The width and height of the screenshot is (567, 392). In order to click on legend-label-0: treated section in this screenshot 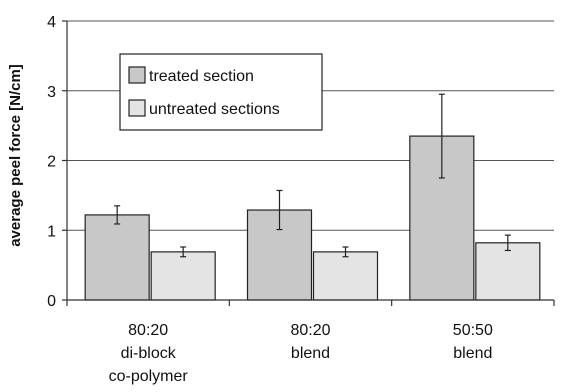, I will do `click(201, 76)`.